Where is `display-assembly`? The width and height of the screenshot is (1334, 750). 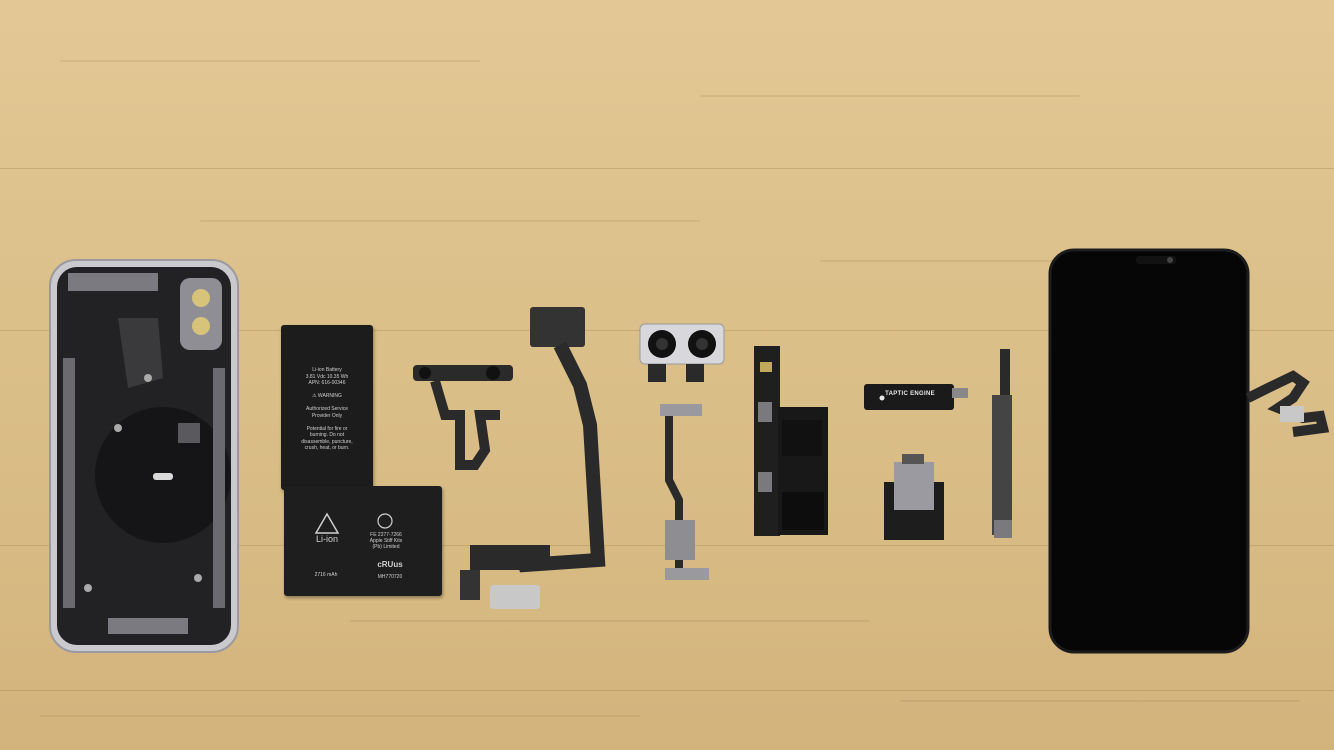 display-assembly is located at coordinates (1189, 451).